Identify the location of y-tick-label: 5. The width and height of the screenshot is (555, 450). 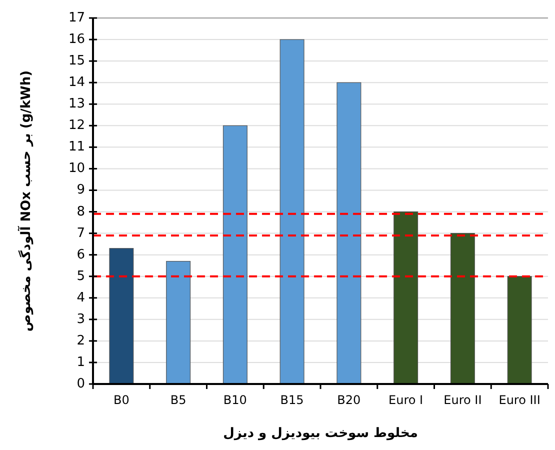
(80, 276).